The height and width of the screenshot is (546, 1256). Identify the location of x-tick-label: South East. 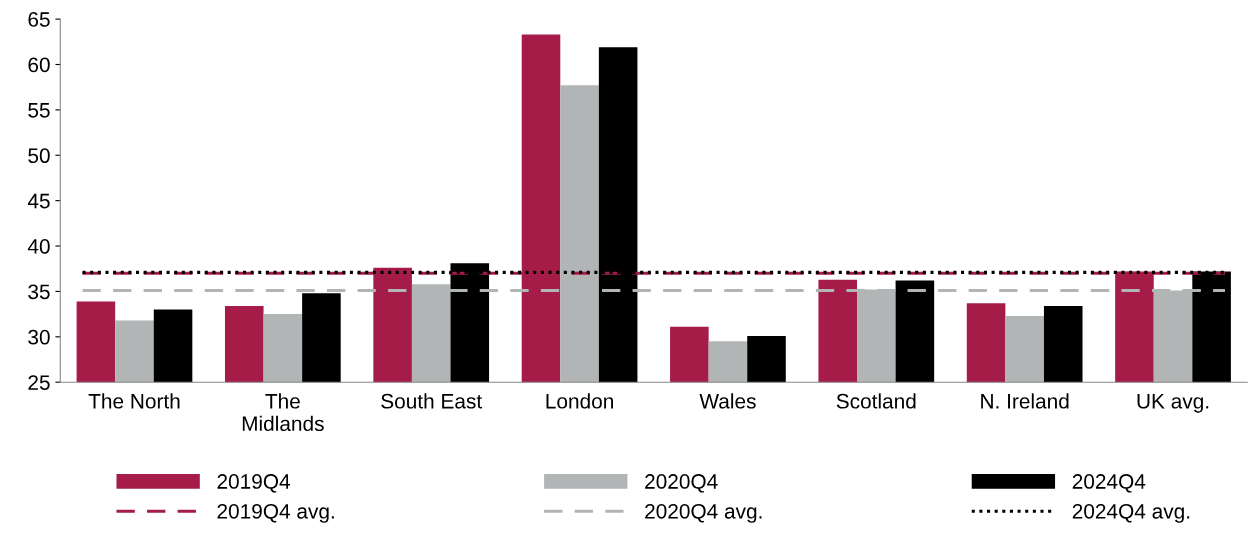
(432, 401).